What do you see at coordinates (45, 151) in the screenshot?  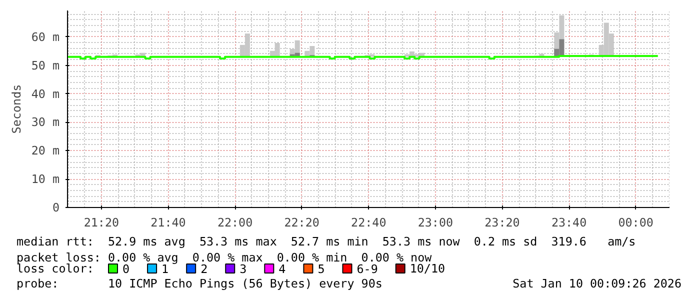 I see `y-tick-label: 20 m` at bounding box center [45, 151].